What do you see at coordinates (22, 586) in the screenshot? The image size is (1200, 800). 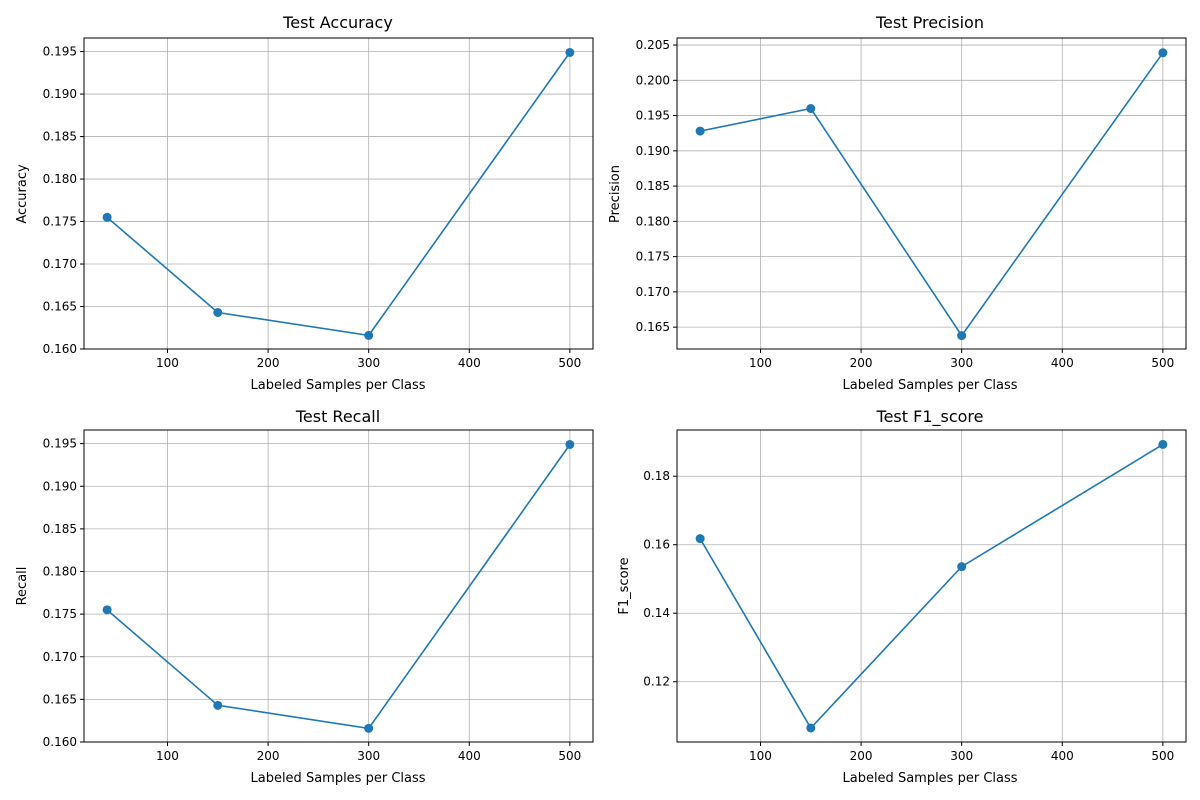 I see `y-axis-label: Recall` at bounding box center [22, 586].